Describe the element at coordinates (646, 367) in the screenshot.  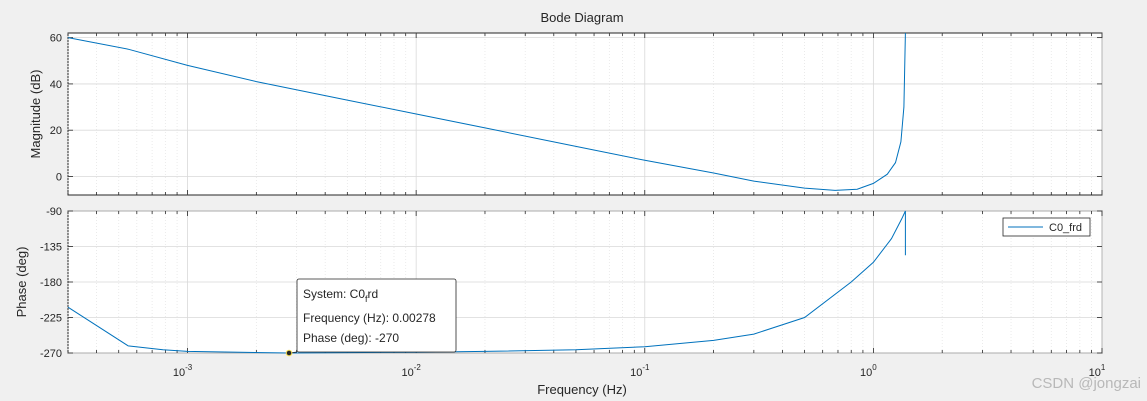
I see `x-tick-exponent: -1` at that location.